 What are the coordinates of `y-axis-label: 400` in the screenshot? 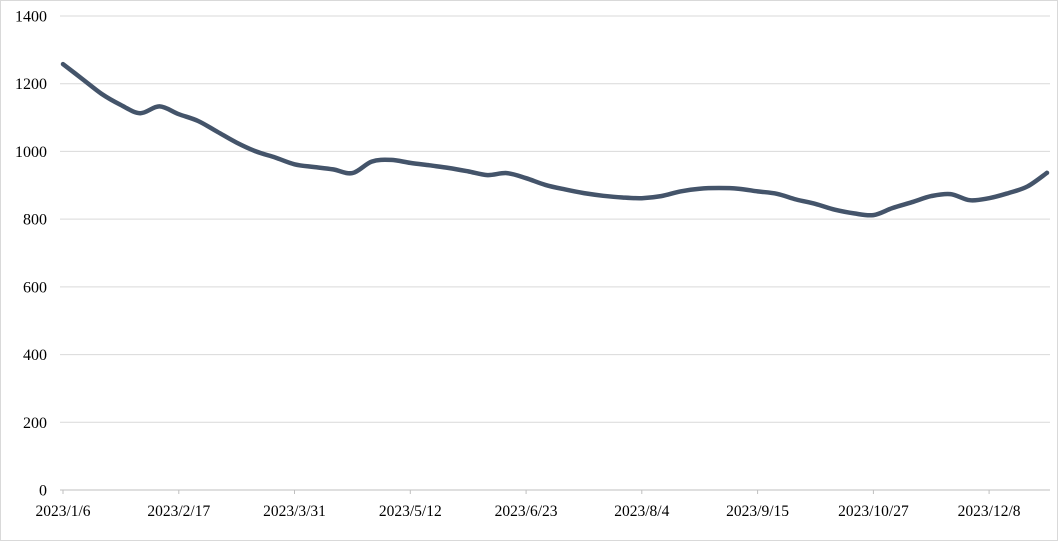 It's located at (35, 355).